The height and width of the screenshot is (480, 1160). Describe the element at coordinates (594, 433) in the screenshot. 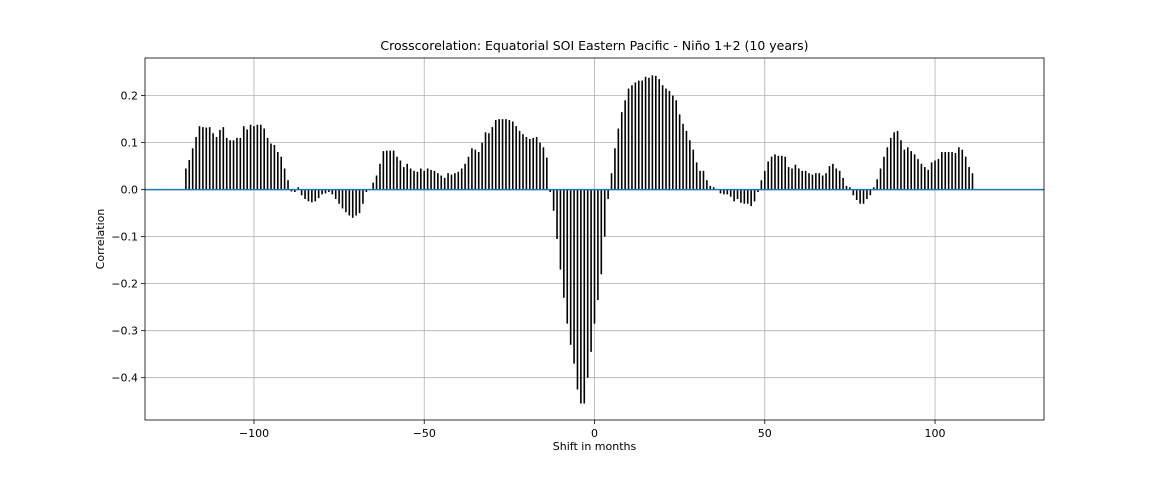

I see `x-tick-label: 0` at that location.